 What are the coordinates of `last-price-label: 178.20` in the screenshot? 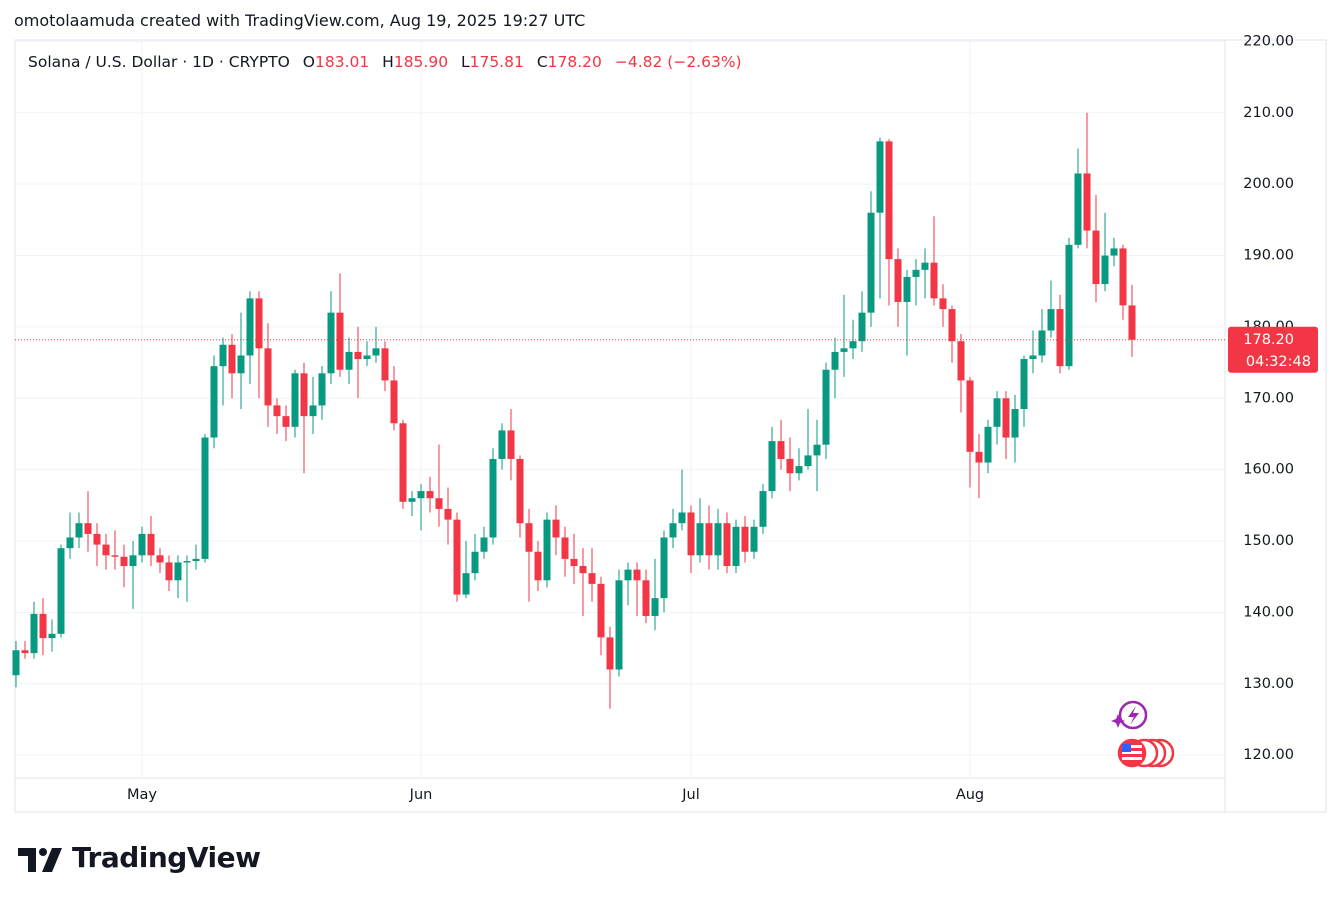 It's located at (1268, 340).